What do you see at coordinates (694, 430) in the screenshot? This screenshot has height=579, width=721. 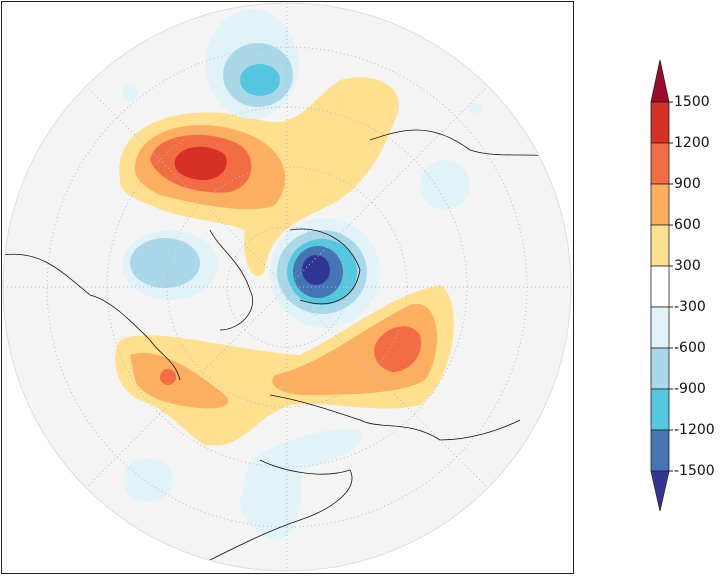 I see `colorbar-label: -1200` at bounding box center [694, 430].